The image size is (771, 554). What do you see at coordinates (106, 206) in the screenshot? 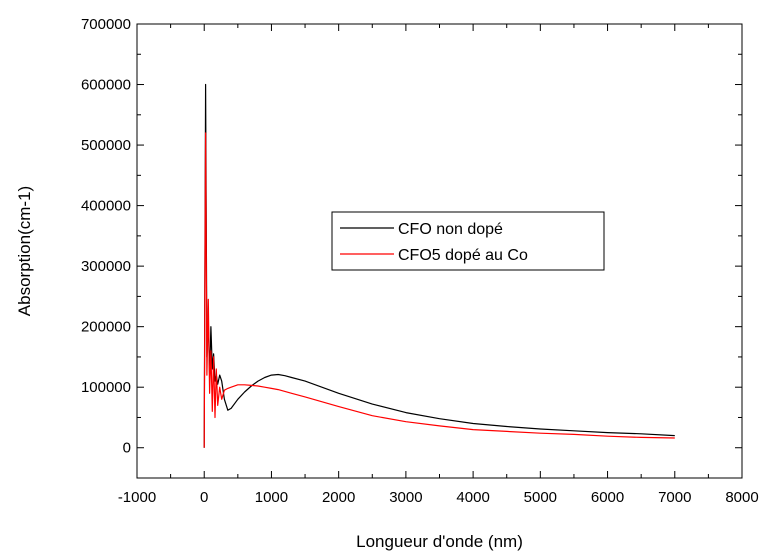
I see `y-tick-label: 400000` at bounding box center [106, 206].